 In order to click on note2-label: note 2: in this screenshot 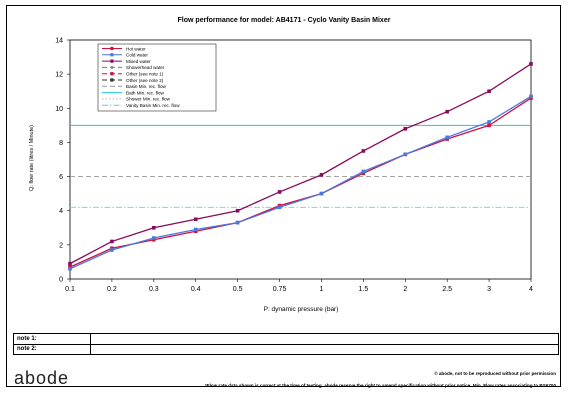, I will do `click(27, 349)`.